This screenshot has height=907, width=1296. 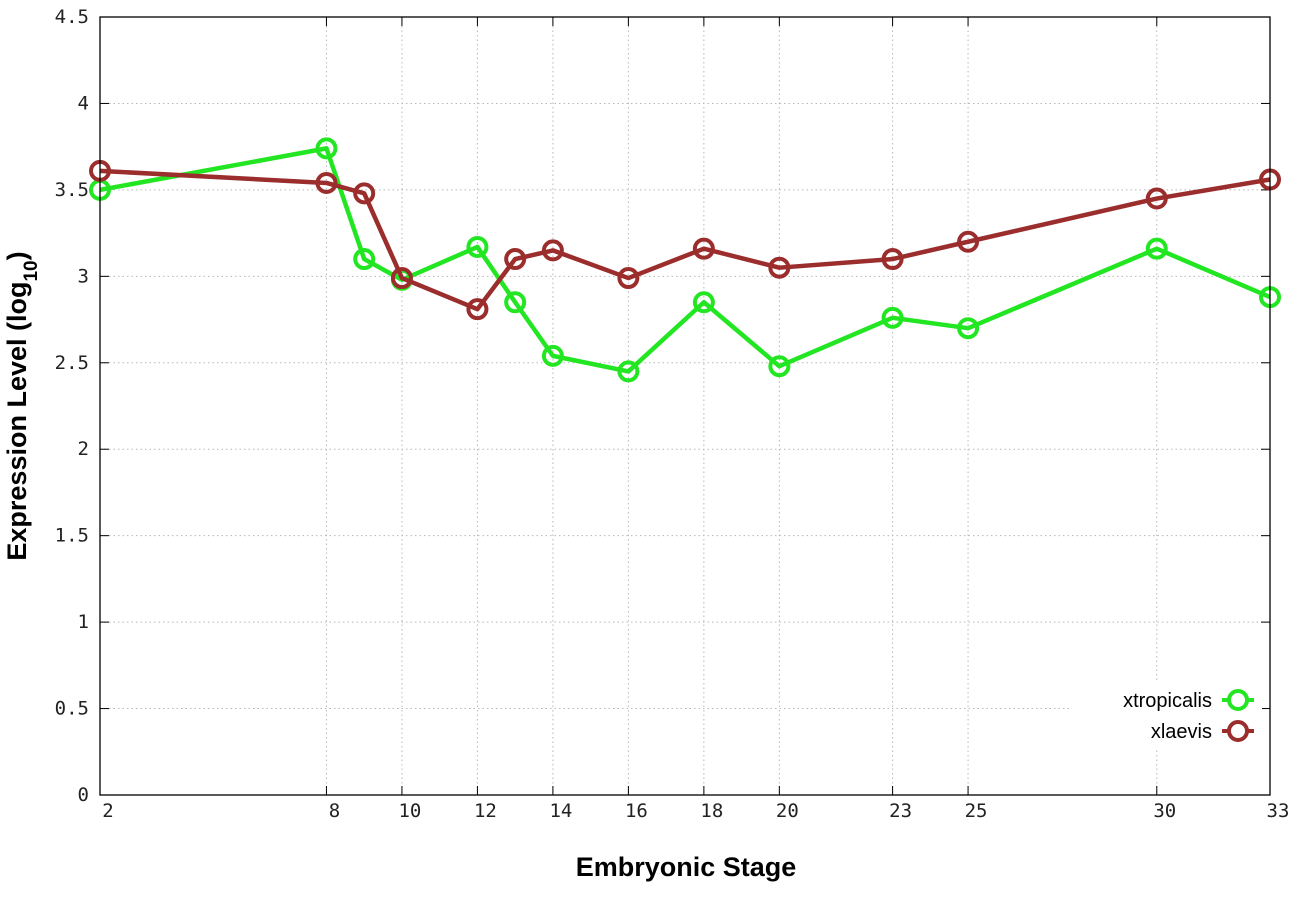 What do you see at coordinates (83, 276) in the screenshot?
I see `y-tick-label-3: 3` at bounding box center [83, 276].